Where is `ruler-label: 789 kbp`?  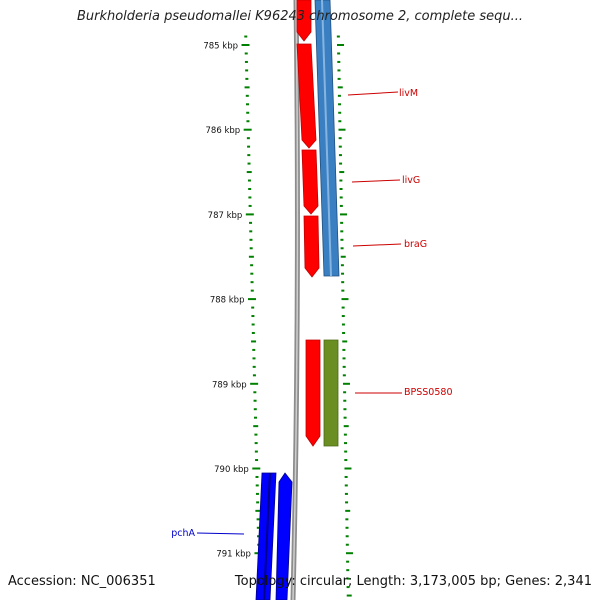 ruler-label: 789 kbp is located at coordinates (229, 385).